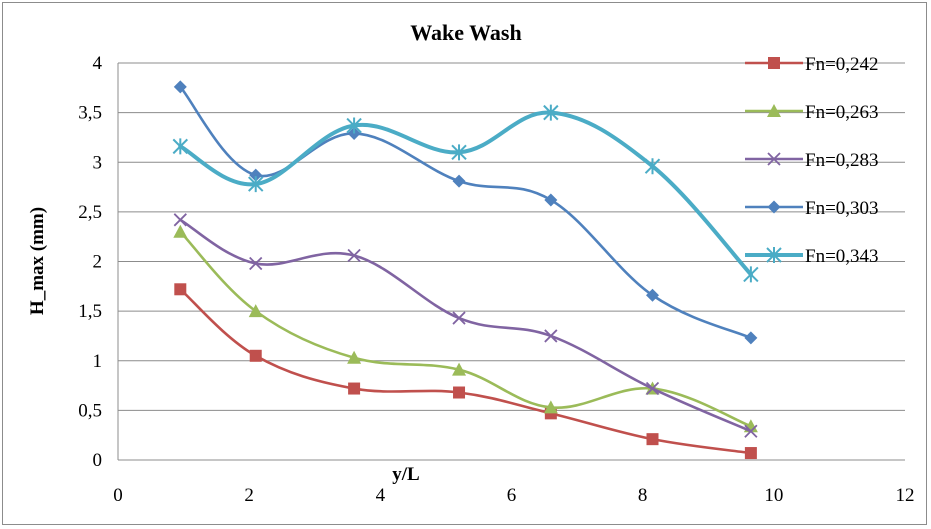 The width and height of the screenshot is (931, 529). I want to click on y-tick-label: 3,5, so click(90, 113).